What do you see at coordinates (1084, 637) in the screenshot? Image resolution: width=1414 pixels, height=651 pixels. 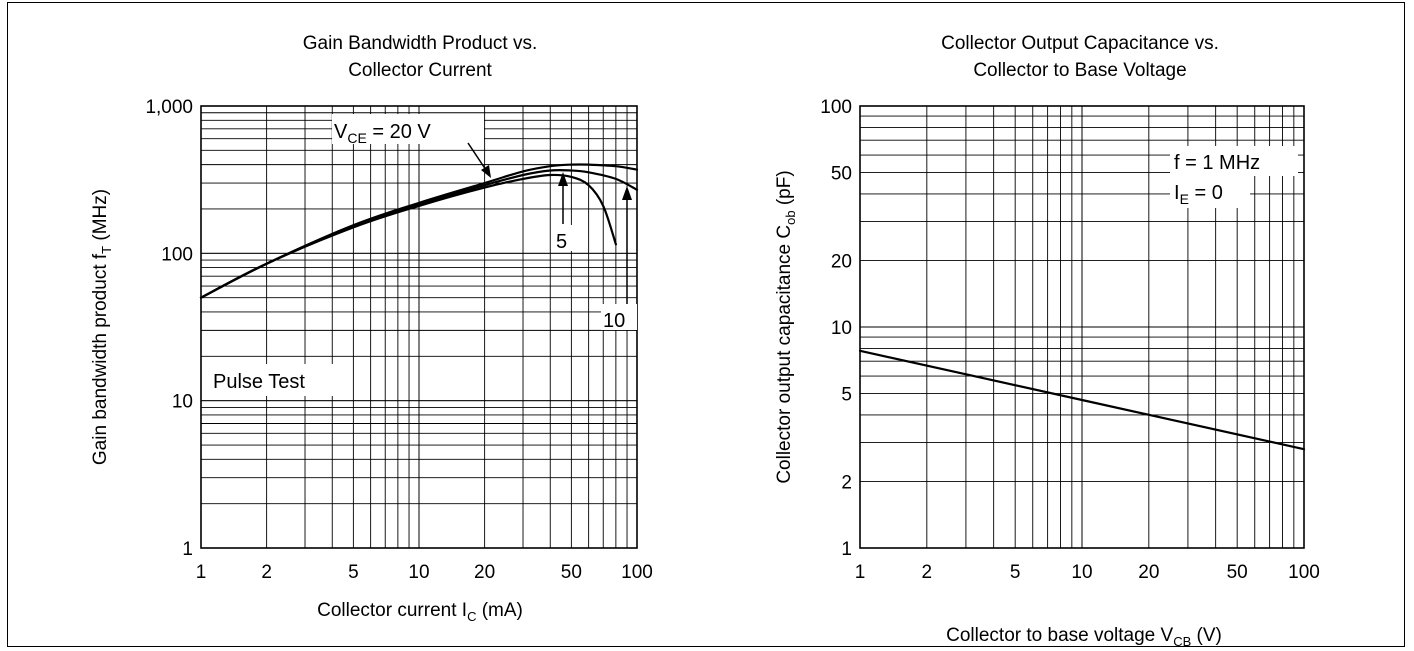 I see `chart-right-x-label: Collector to base voltage VCB (V)` at bounding box center [1084, 637].